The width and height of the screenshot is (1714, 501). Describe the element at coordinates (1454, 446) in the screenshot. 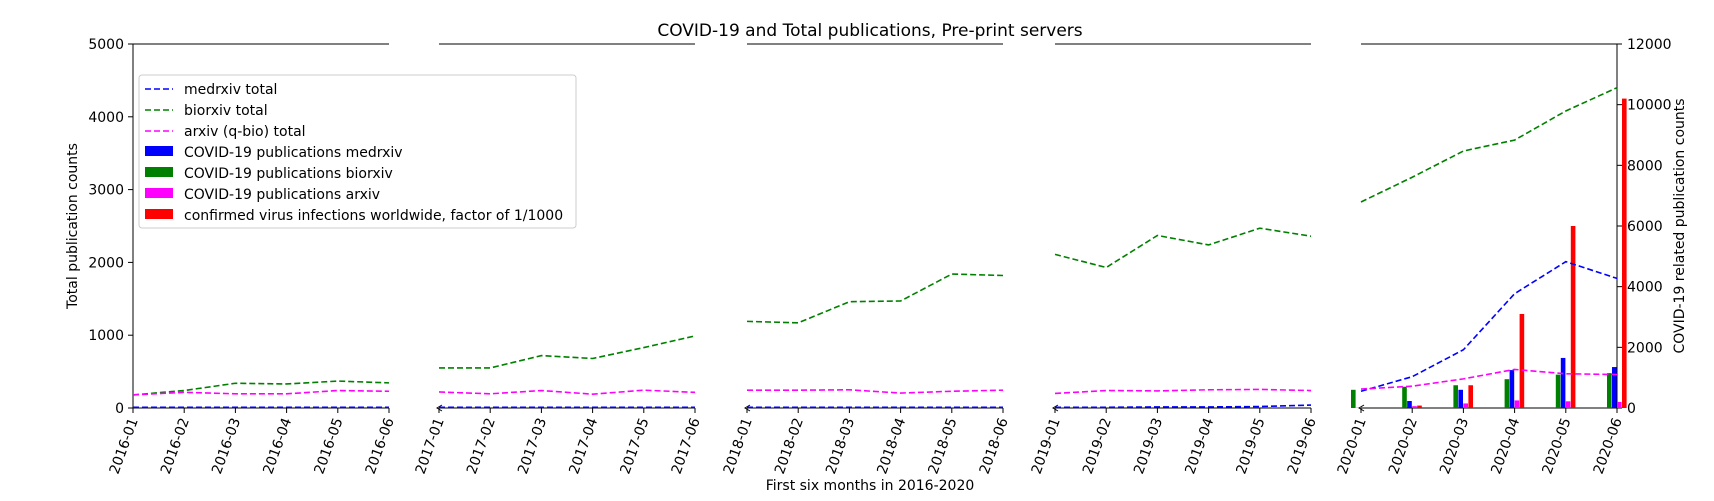

I see `x-tick-label: 2020-03` at that location.